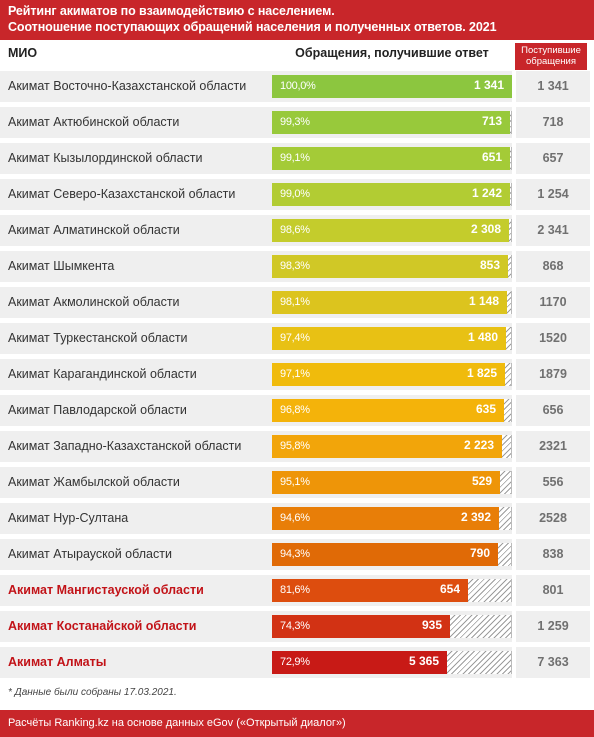  I want to click on received-value-label: 1879, so click(553, 374).